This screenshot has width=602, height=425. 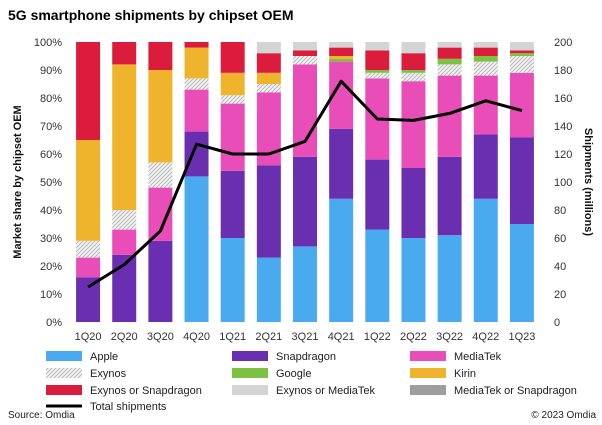 I want to click on copyright-note: © 2023 Omdia, so click(x=563, y=415).